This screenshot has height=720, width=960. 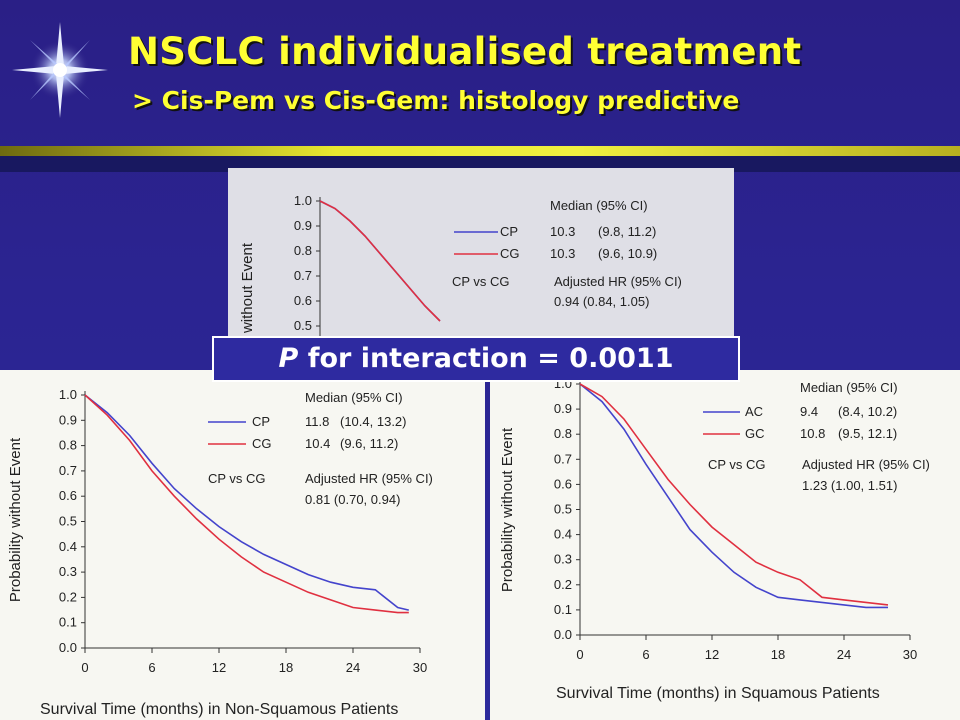 What do you see at coordinates (486, 358) in the screenshot?
I see `banner-text: for interaction = 0.0011` at bounding box center [486, 358].